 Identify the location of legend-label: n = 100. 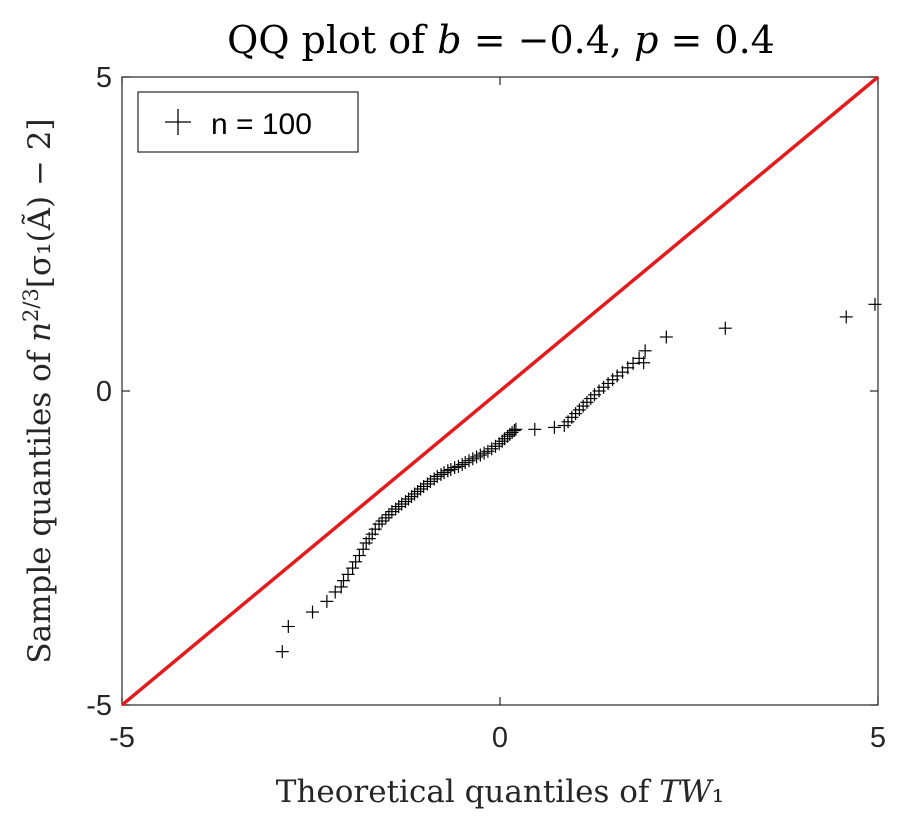
(261, 124).